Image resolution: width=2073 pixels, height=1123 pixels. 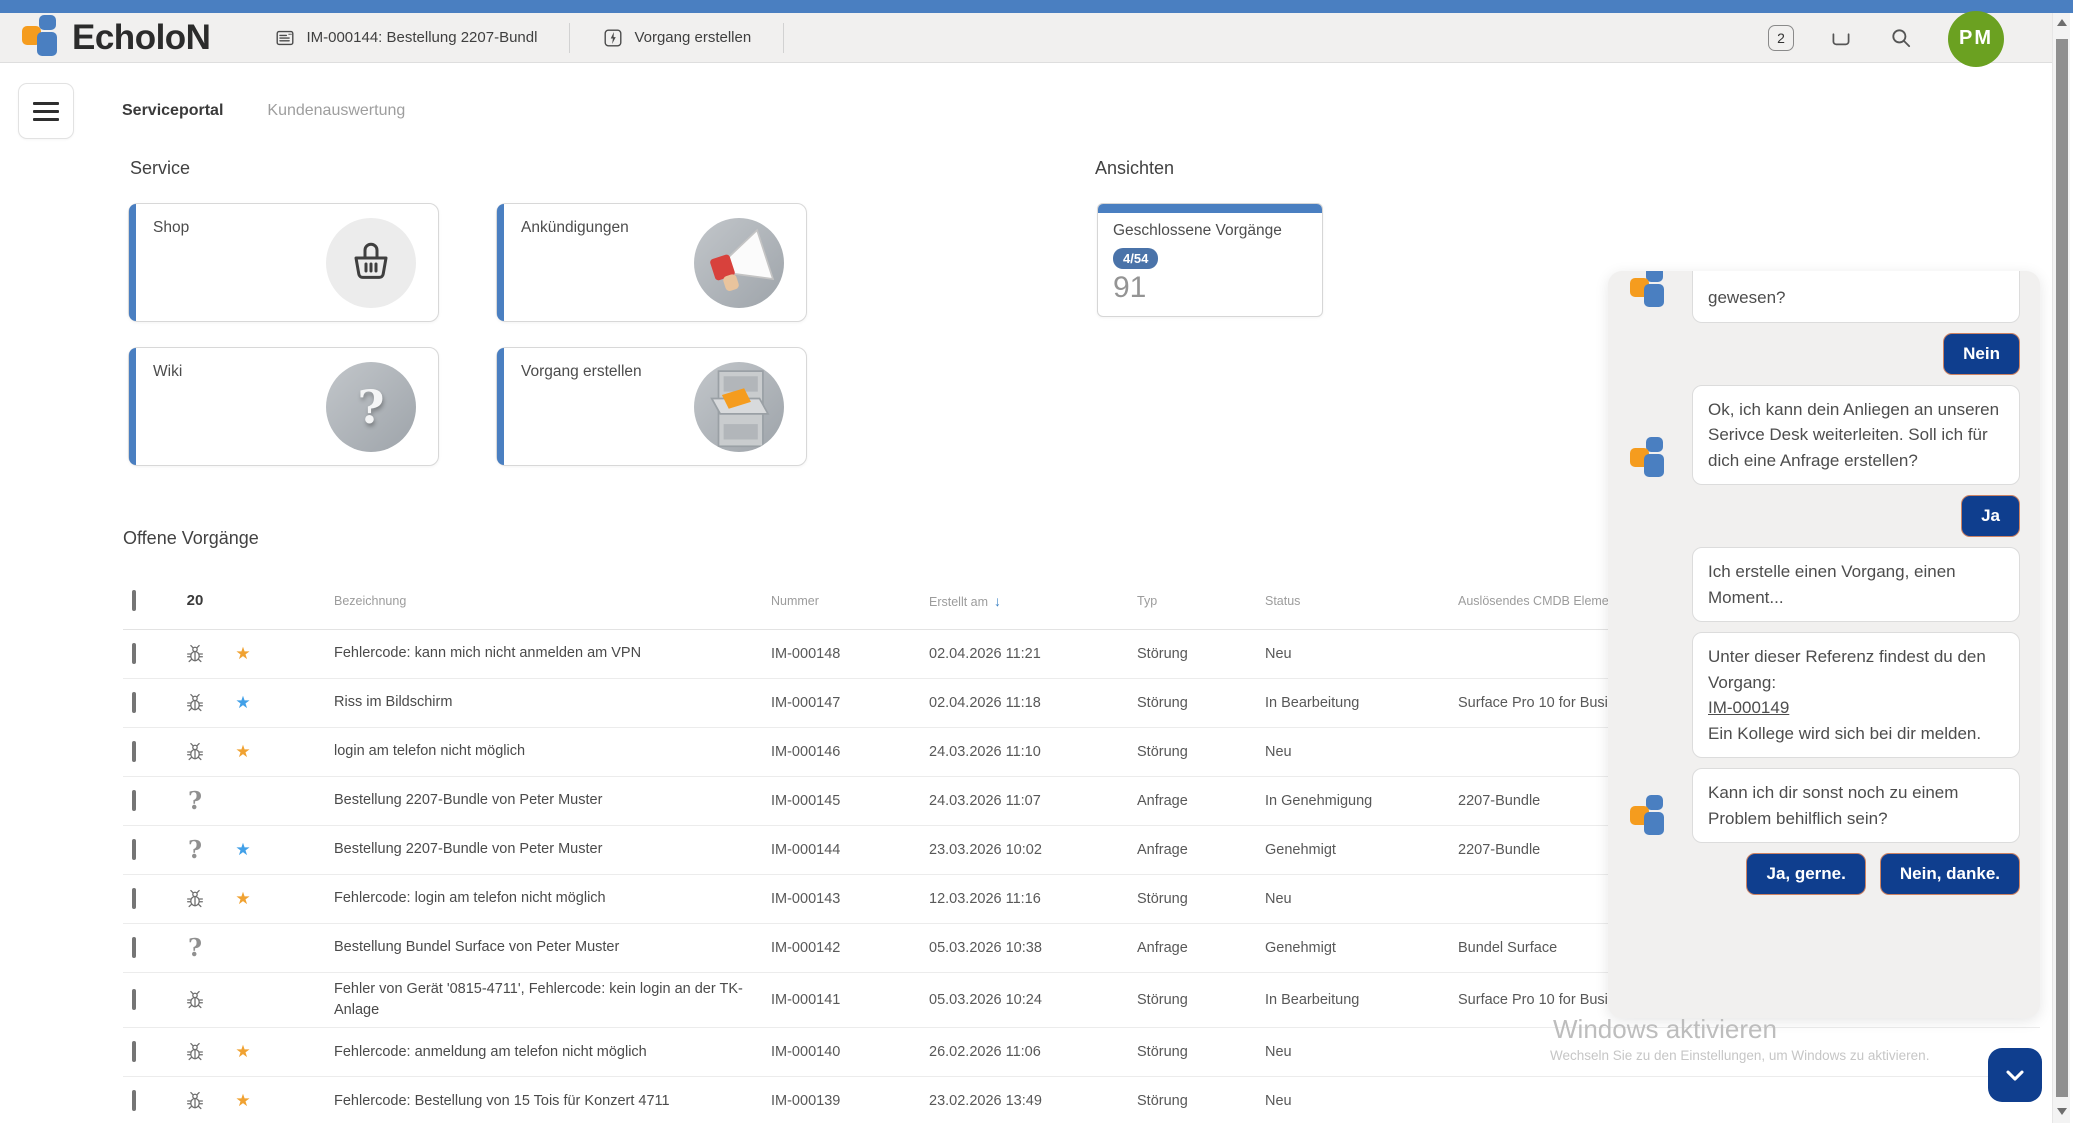 I want to click on window-accent-strip, so click(x=1036, y=6).